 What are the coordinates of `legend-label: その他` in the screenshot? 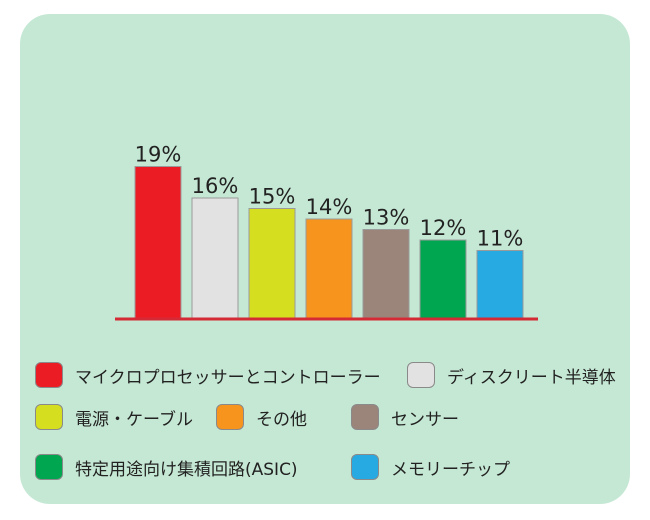 It's located at (281, 419).